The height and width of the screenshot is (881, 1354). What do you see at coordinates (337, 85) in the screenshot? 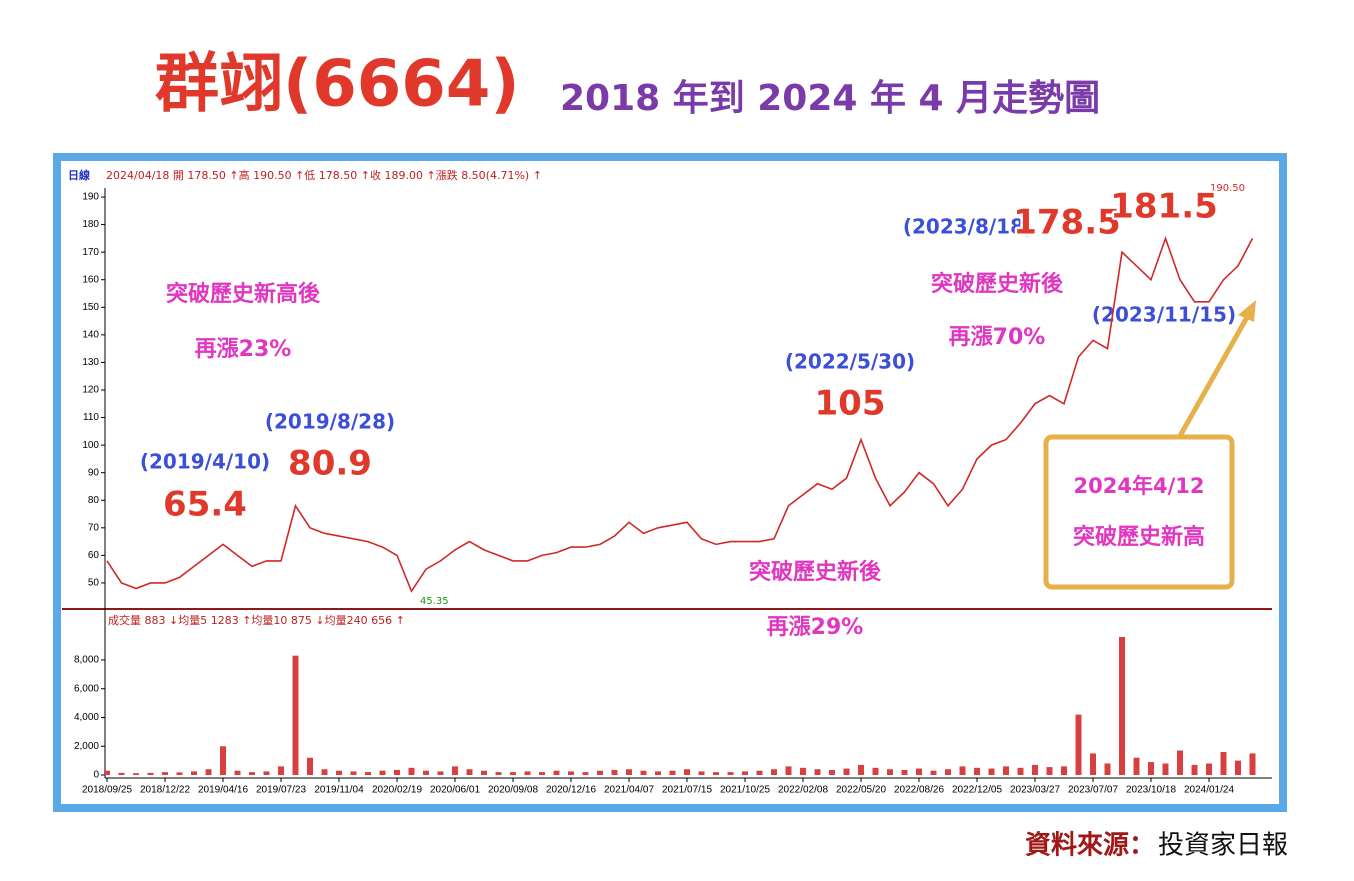
I see `title-name: 群翊(6664)` at bounding box center [337, 85].